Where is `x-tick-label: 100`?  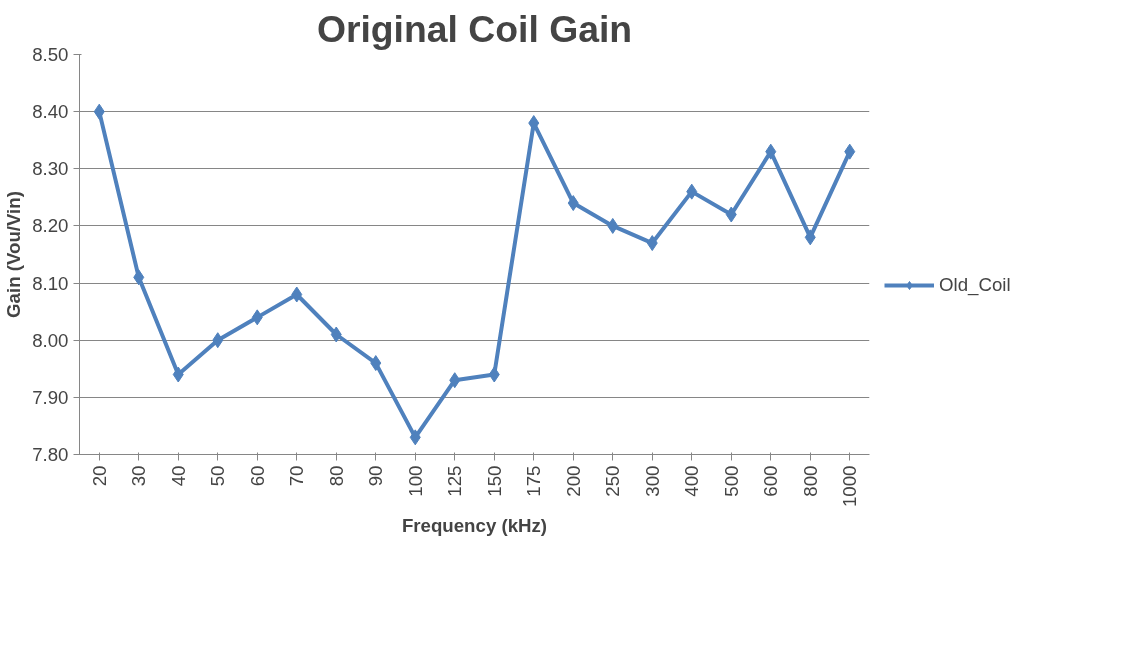
x-tick-label: 100 is located at coordinates (415, 481).